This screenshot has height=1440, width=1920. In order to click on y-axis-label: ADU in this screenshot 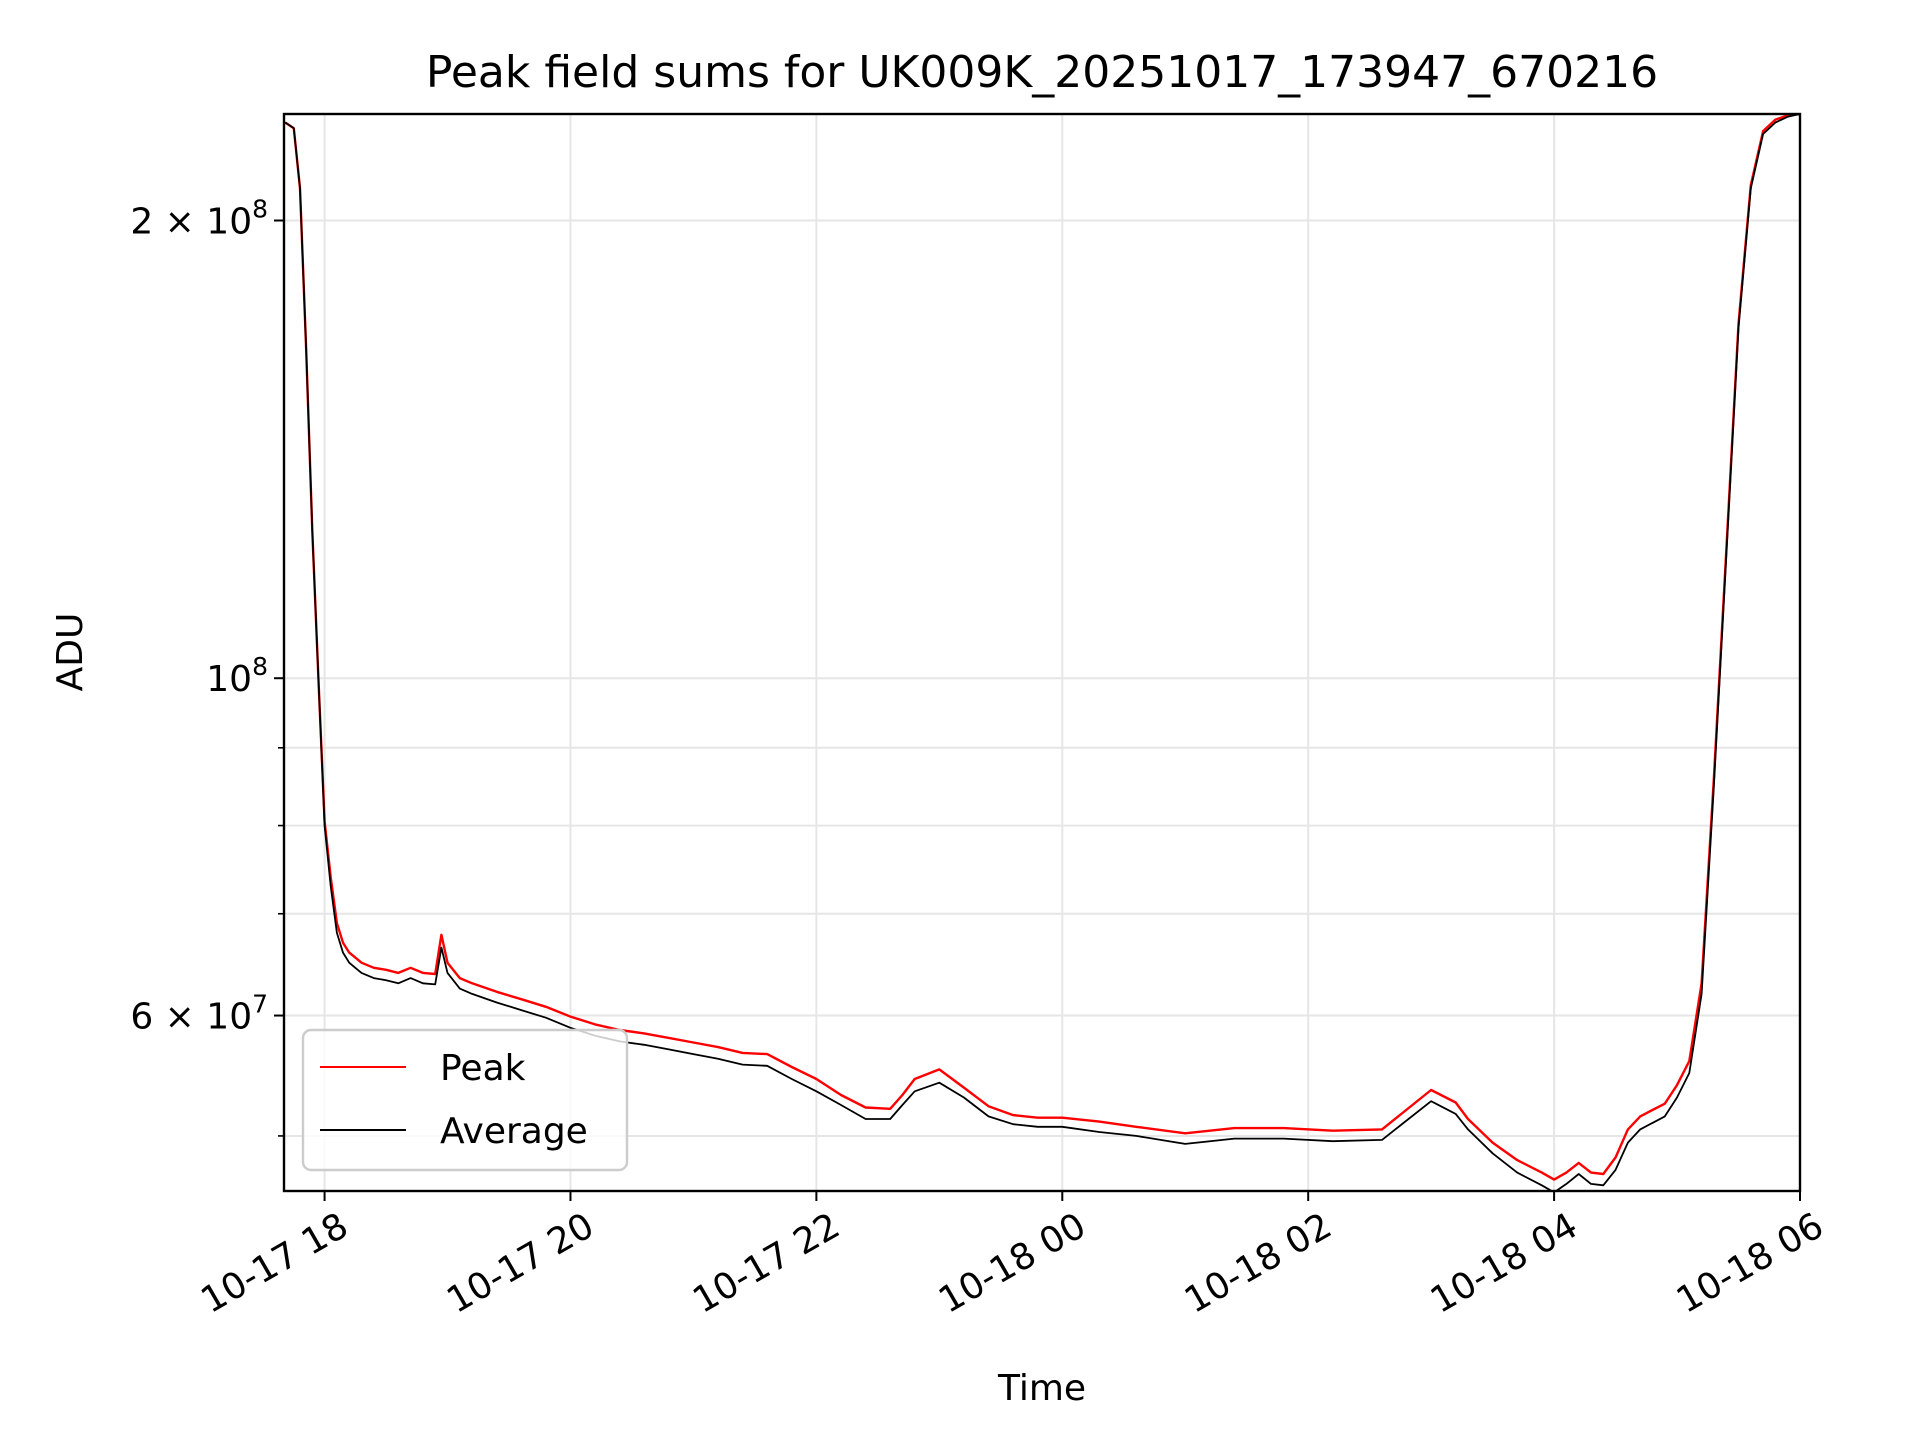, I will do `click(70, 652)`.